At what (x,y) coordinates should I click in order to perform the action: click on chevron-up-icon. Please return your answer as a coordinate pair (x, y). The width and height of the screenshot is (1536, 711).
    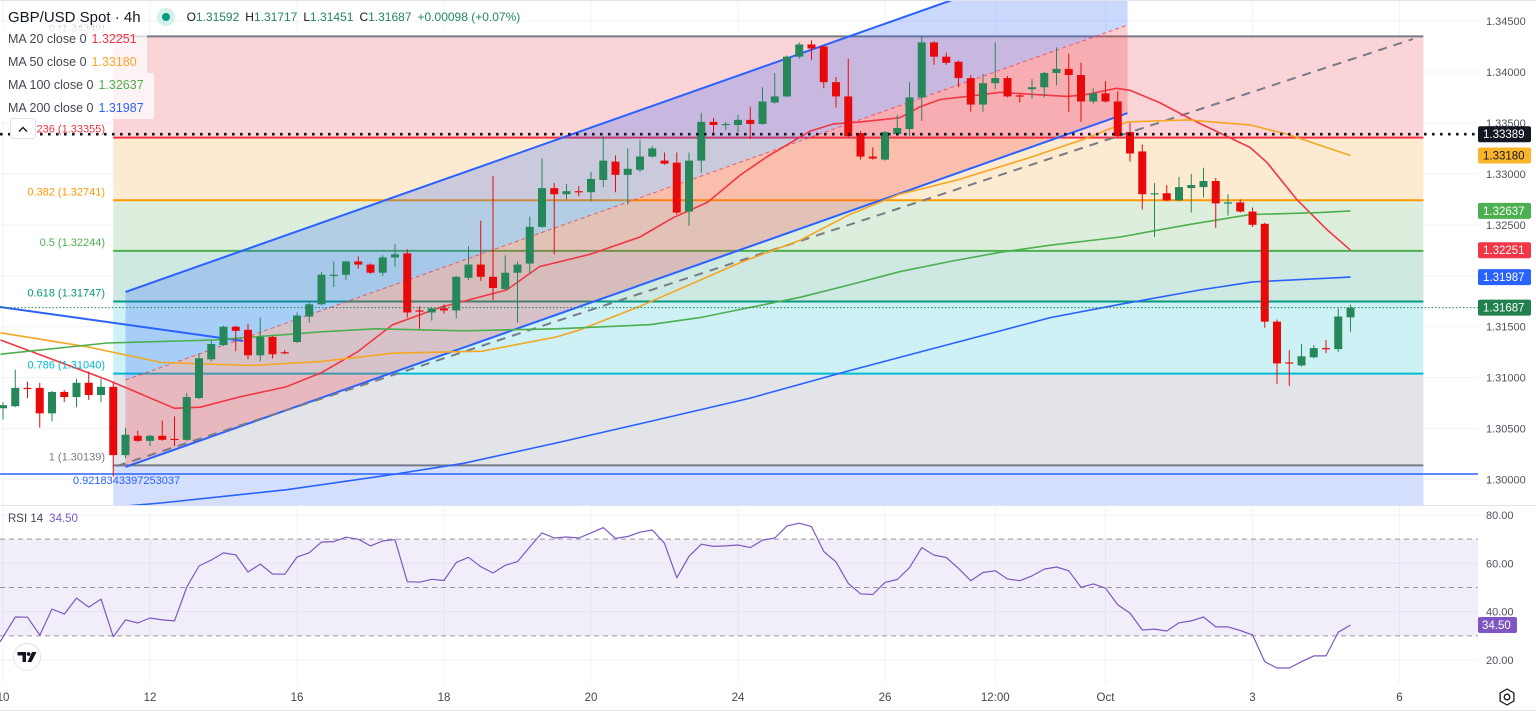
    Looking at the image, I should click on (23, 129).